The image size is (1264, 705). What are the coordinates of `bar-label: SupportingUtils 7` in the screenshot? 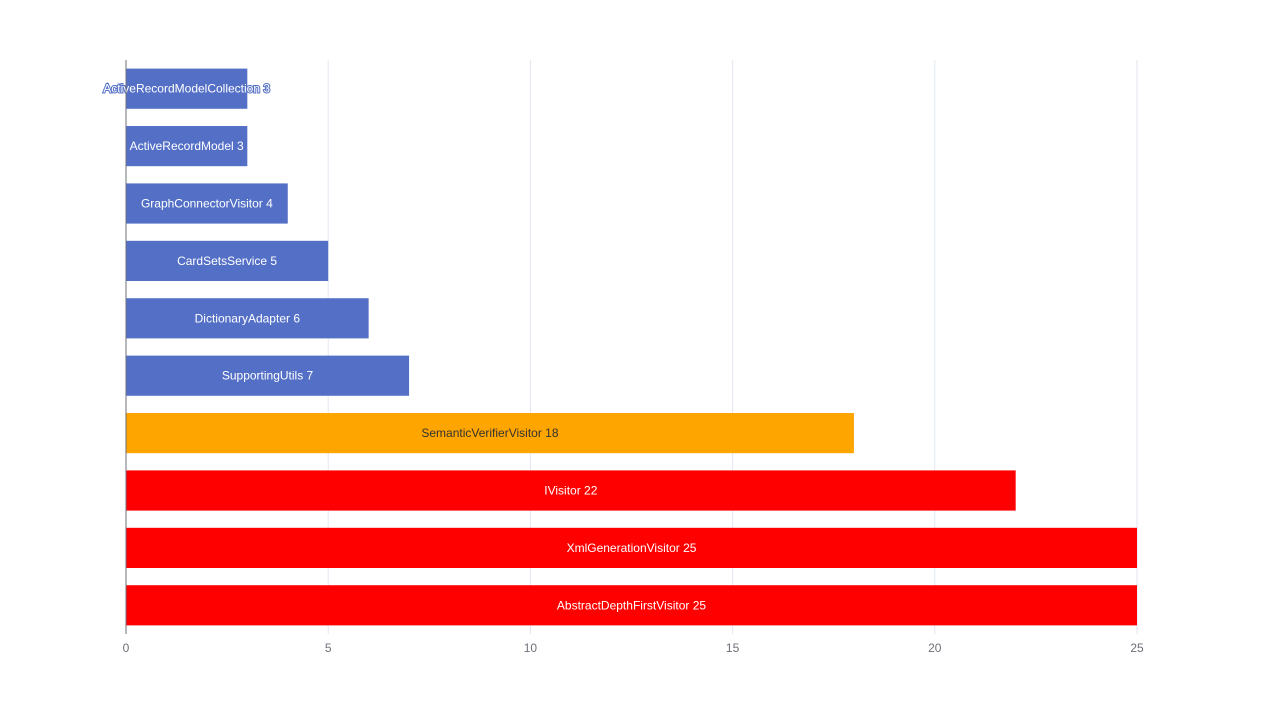 It's located at (268, 376).